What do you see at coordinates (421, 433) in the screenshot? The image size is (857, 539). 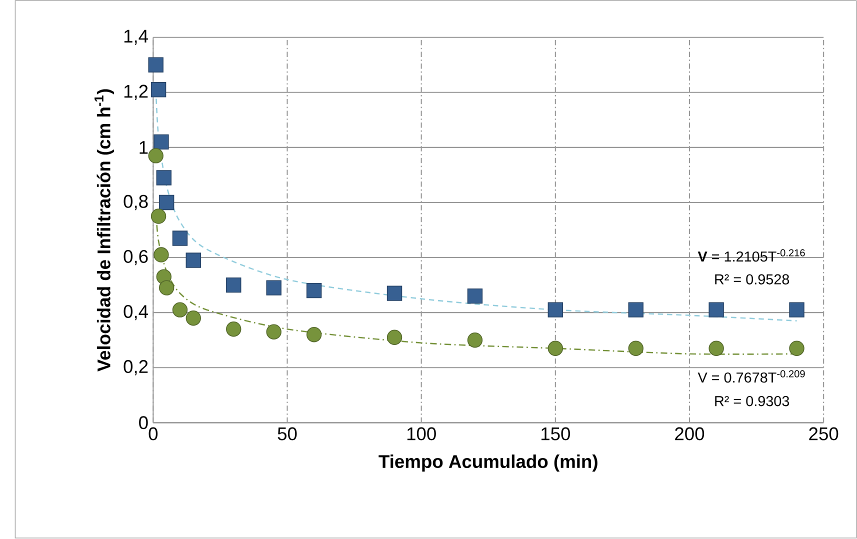 I see `x-tick-label: 100` at bounding box center [421, 433].